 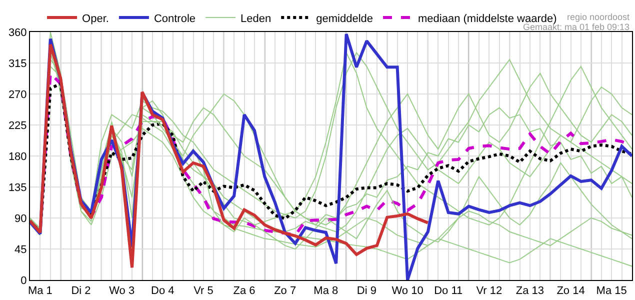 I want to click on legend-label: Controle, so click(x=175, y=18).